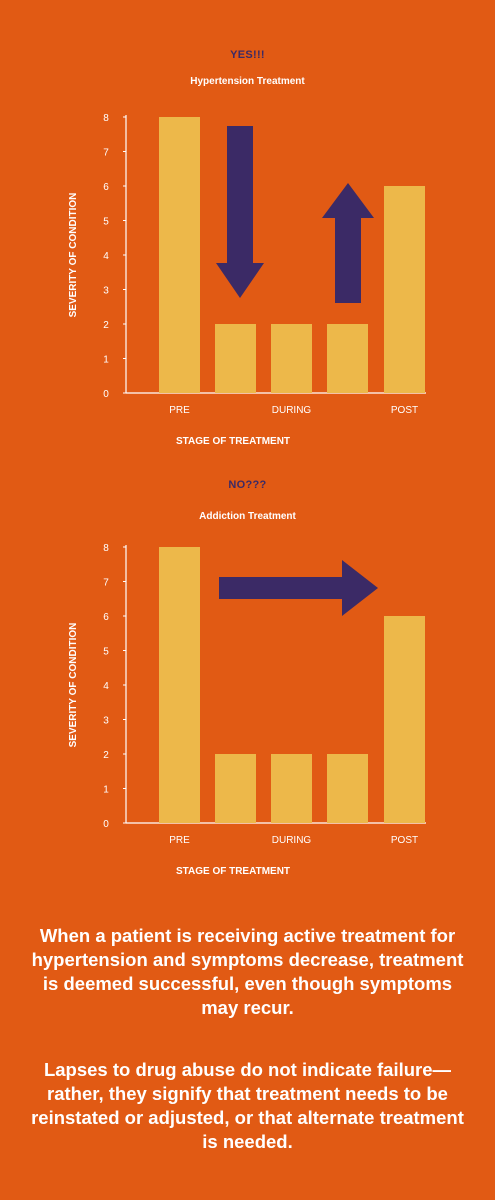 The height and width of the screenshot is (1200, 495). I want to click on arrow-up-icon, so click(348, 243).